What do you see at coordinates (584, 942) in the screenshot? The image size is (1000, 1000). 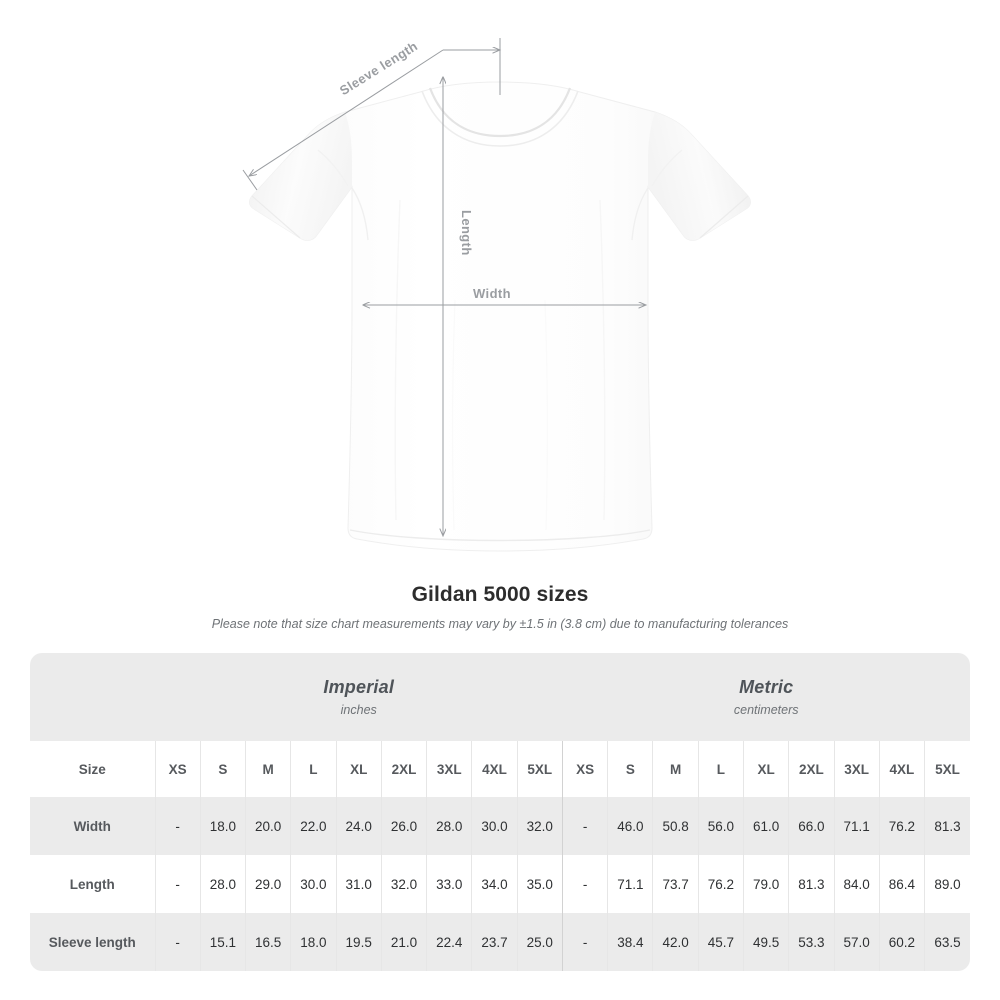 I see `cell-sleeve-length-metric-xs: -` at bounding box center [584, 942].